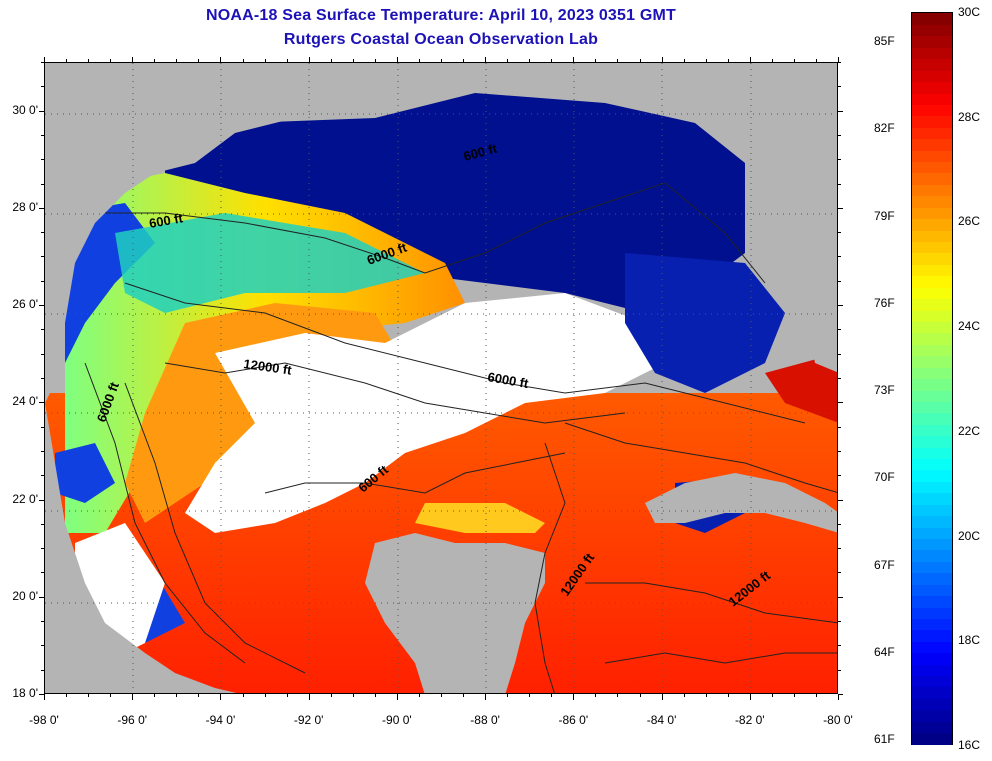  I want to click on latitude-tick-label: 24 0', so click(25, 401).